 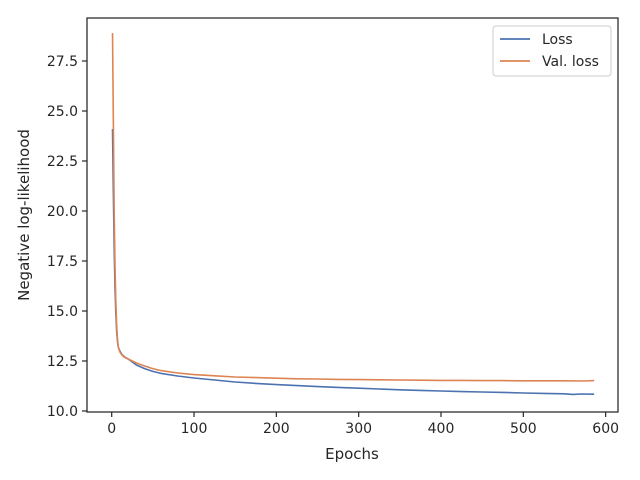 What do you see at coordinates (62, 312) in the screenshot?
I see `y-tick-label: 15.0` at bounding box center [62, 312].